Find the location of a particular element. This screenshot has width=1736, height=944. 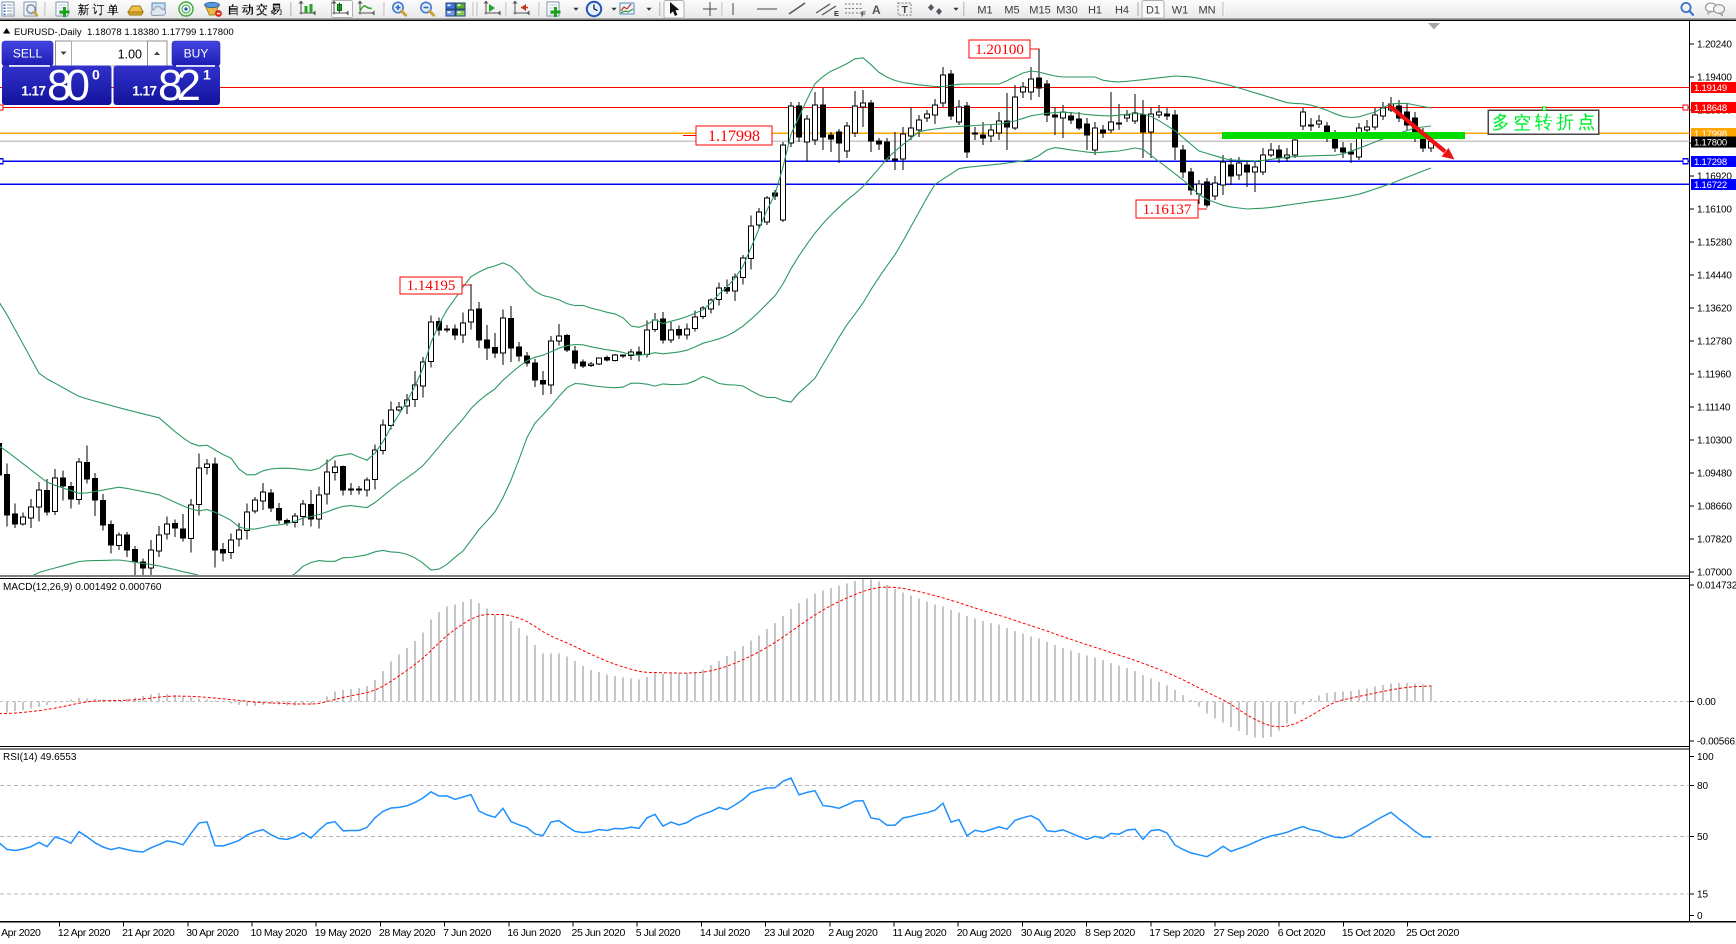

svg-text: 20 Aug 2020 is located at coordinates (984, 933).